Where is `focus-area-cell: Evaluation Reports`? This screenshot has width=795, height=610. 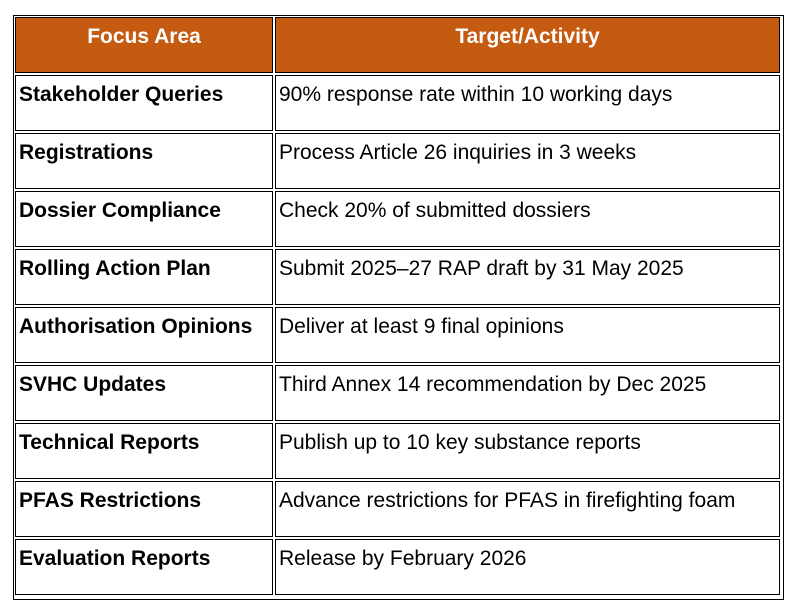
focus-area-cell: Evaluation Reports is located at coordinates (144, 567).